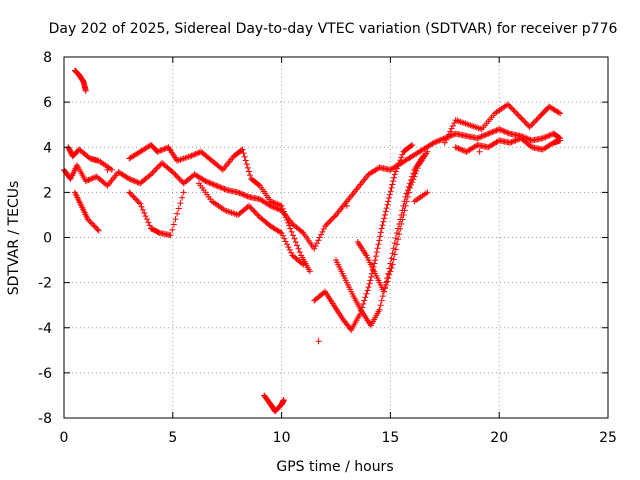  What do you see at coordinates (282, 438) in the screenshot?
I see `x-tick-label: 10` at bounding box center [282, 438].